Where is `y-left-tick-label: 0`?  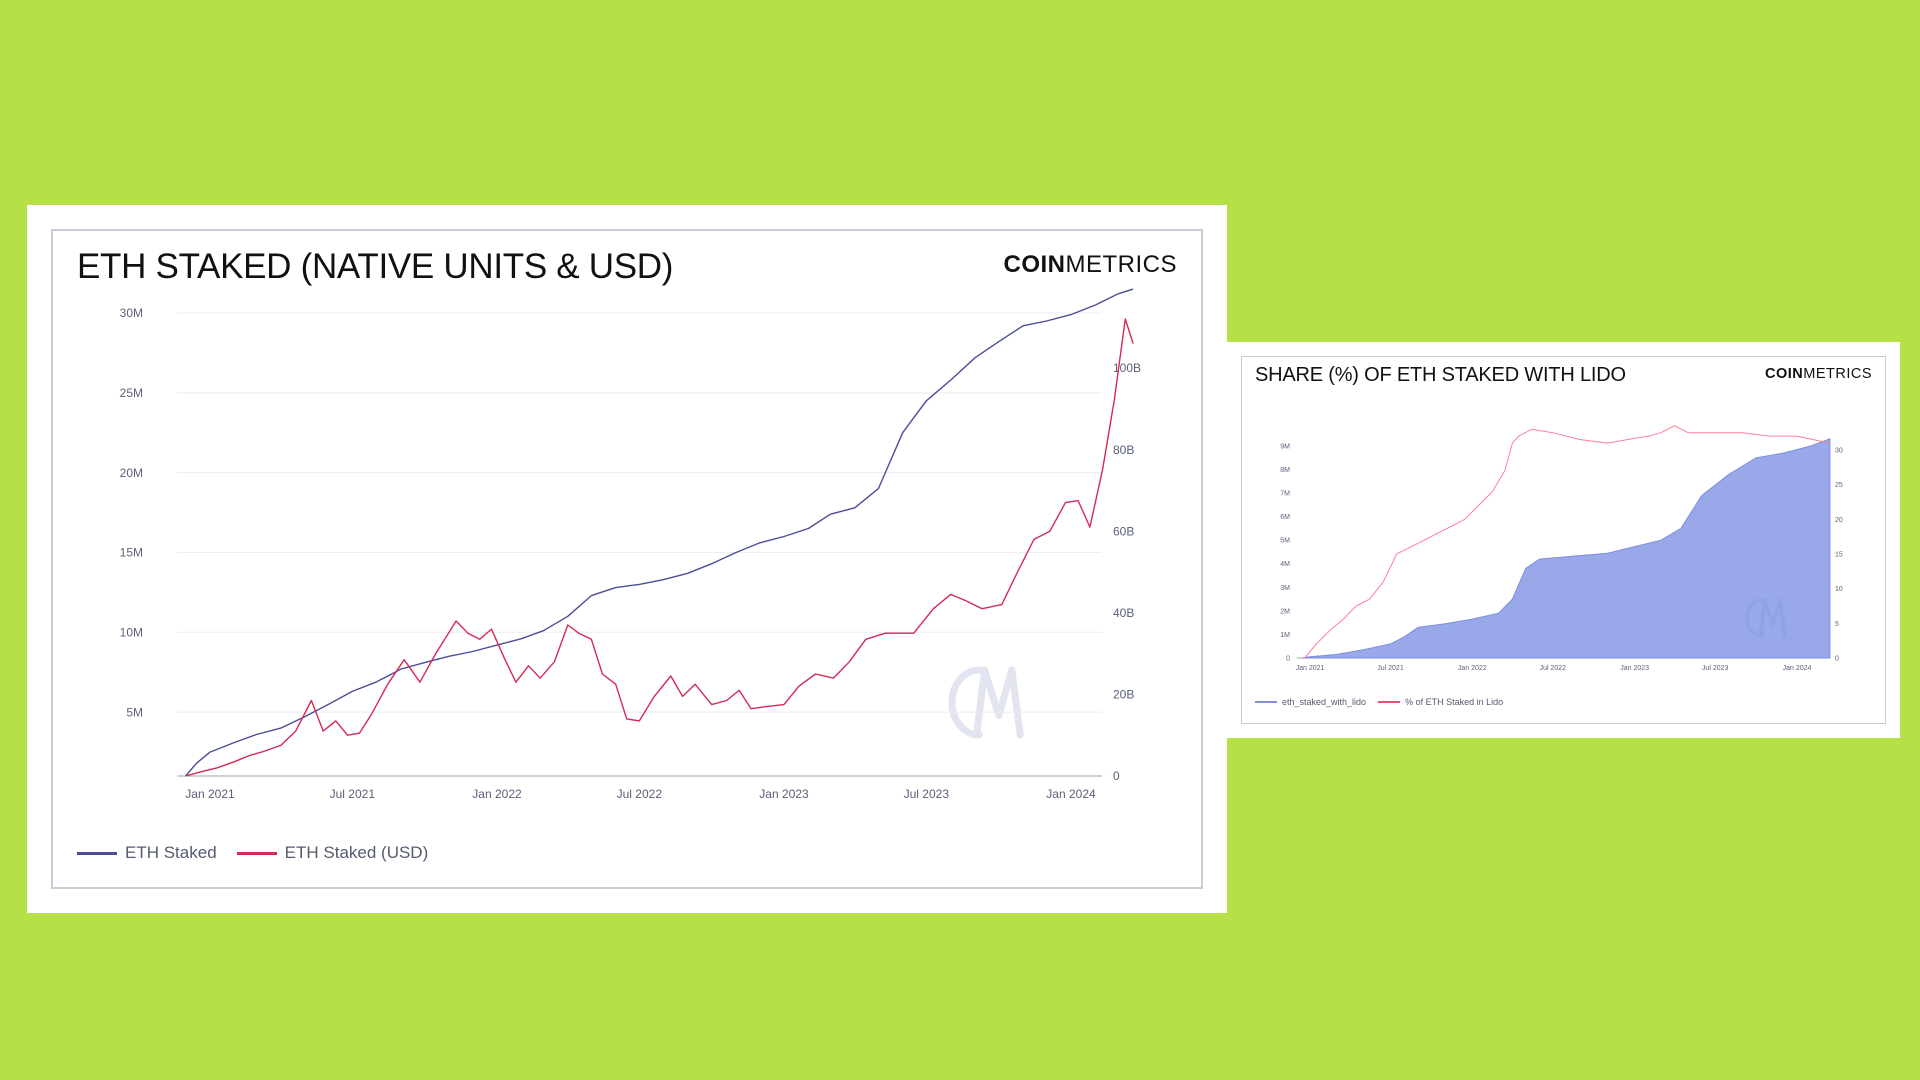 y-left-tick-label: 0 is located at coordinates (1288, 658).